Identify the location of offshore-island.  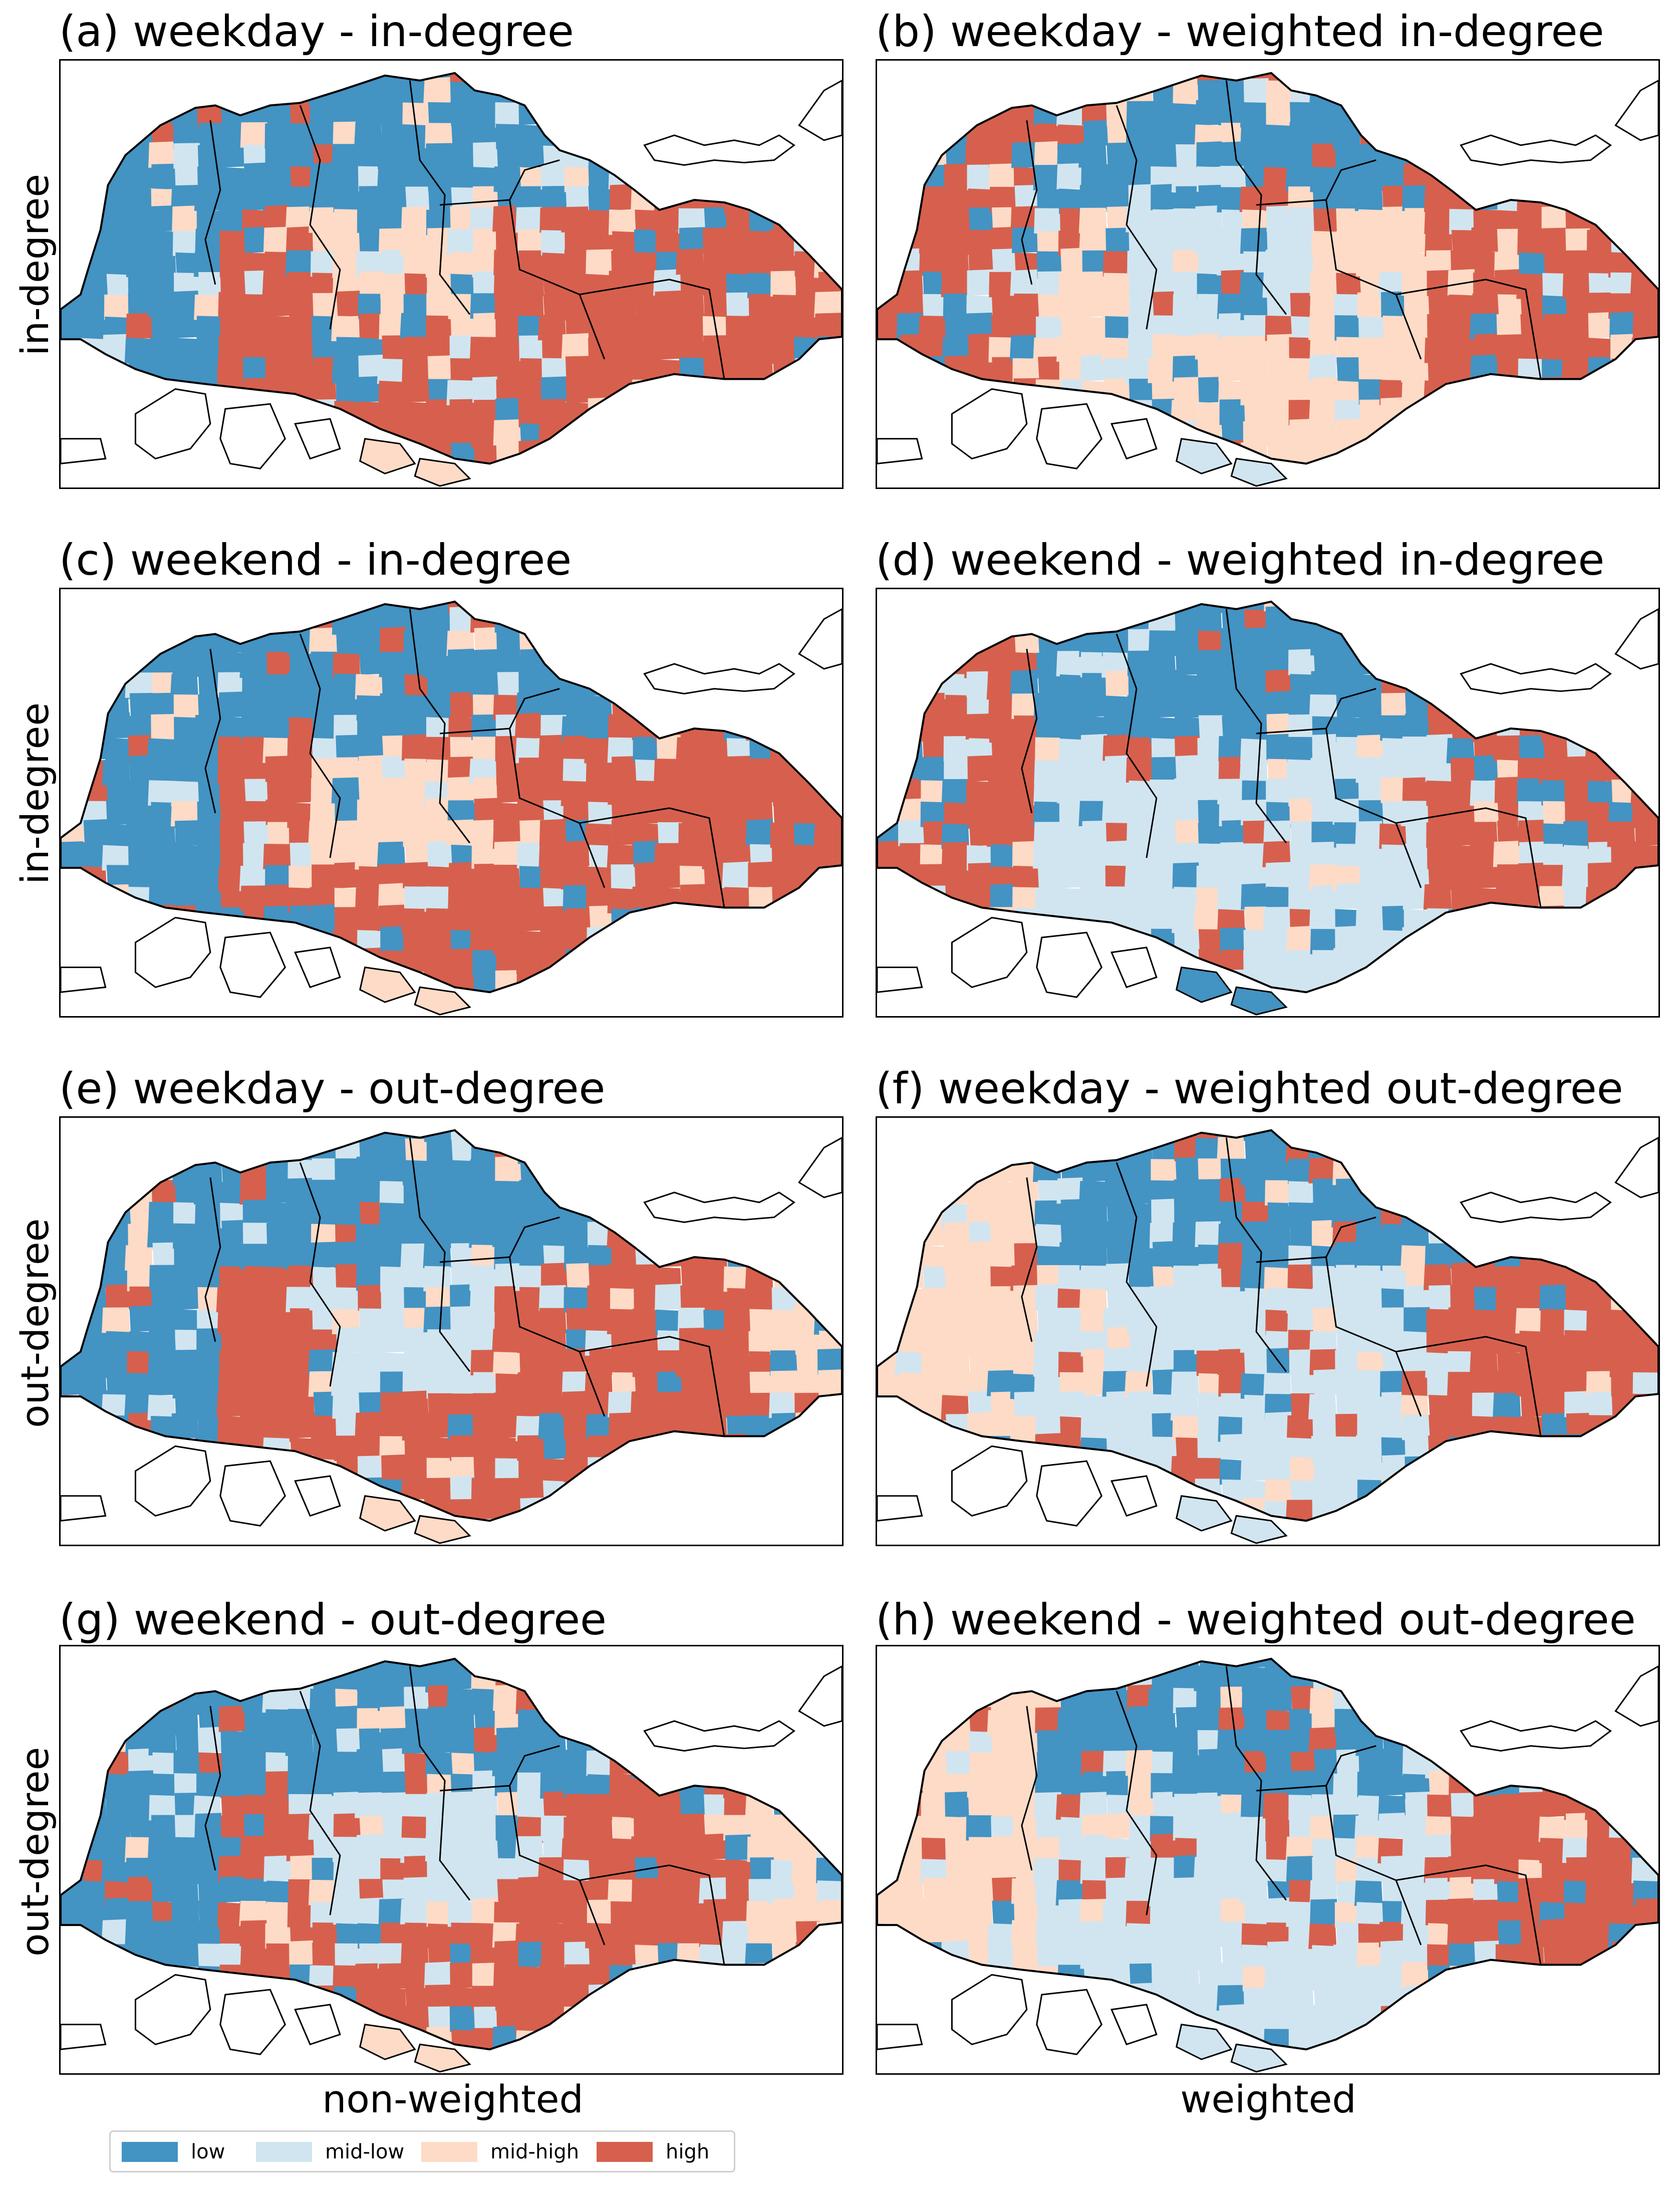
(1259, 1001).